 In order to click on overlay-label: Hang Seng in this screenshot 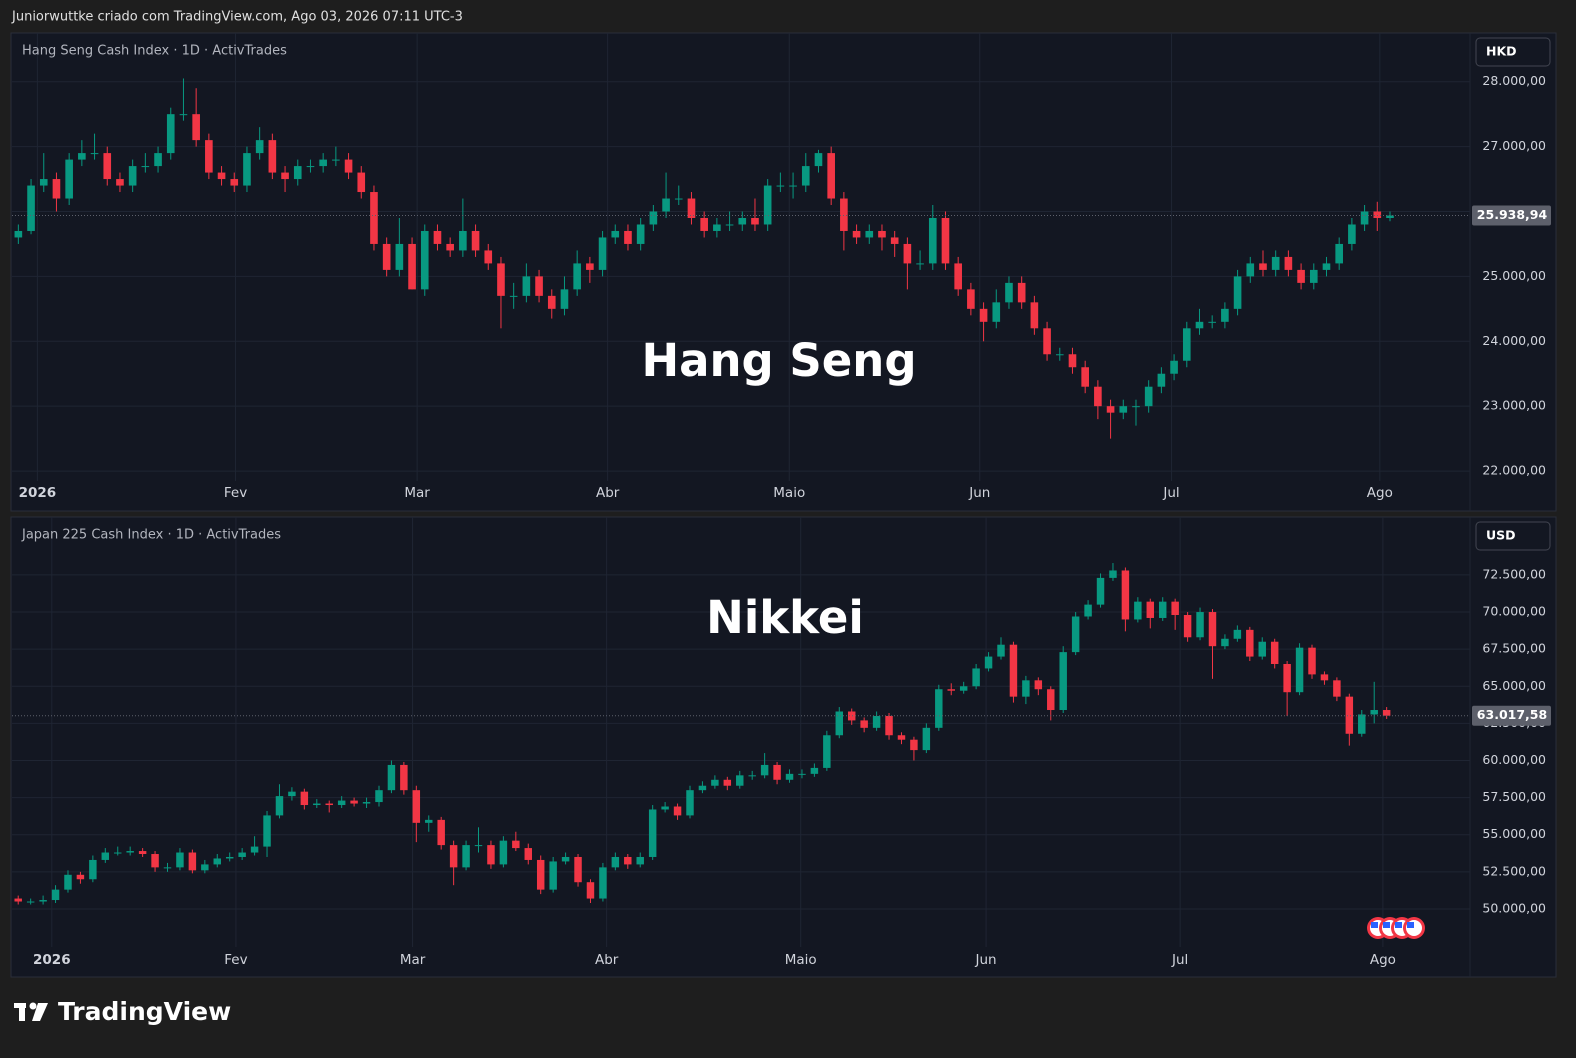, I will do `click(778, 360)`.